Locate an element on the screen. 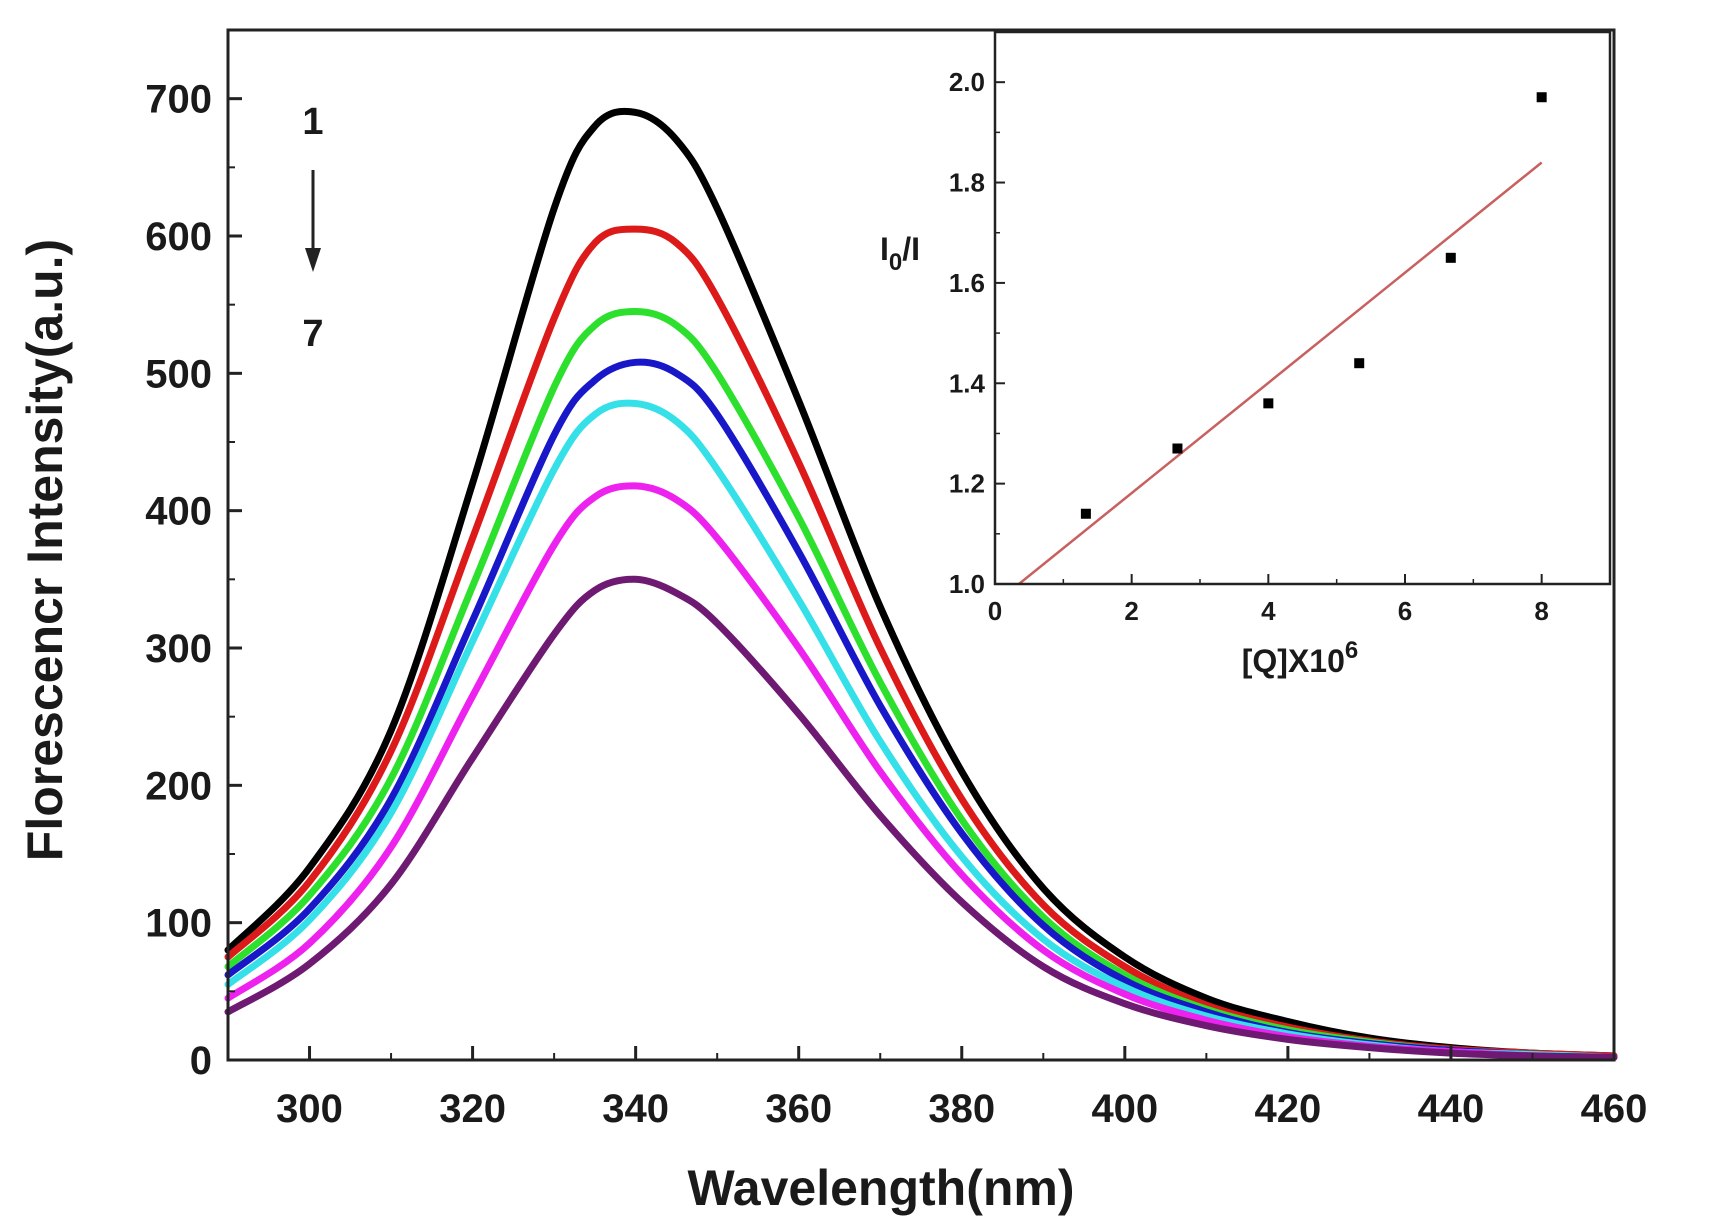 The width and height of the screenshot is (1713, 1221). inset-y-tick-label-3: 1.6 is located at coordinates (967, 283).